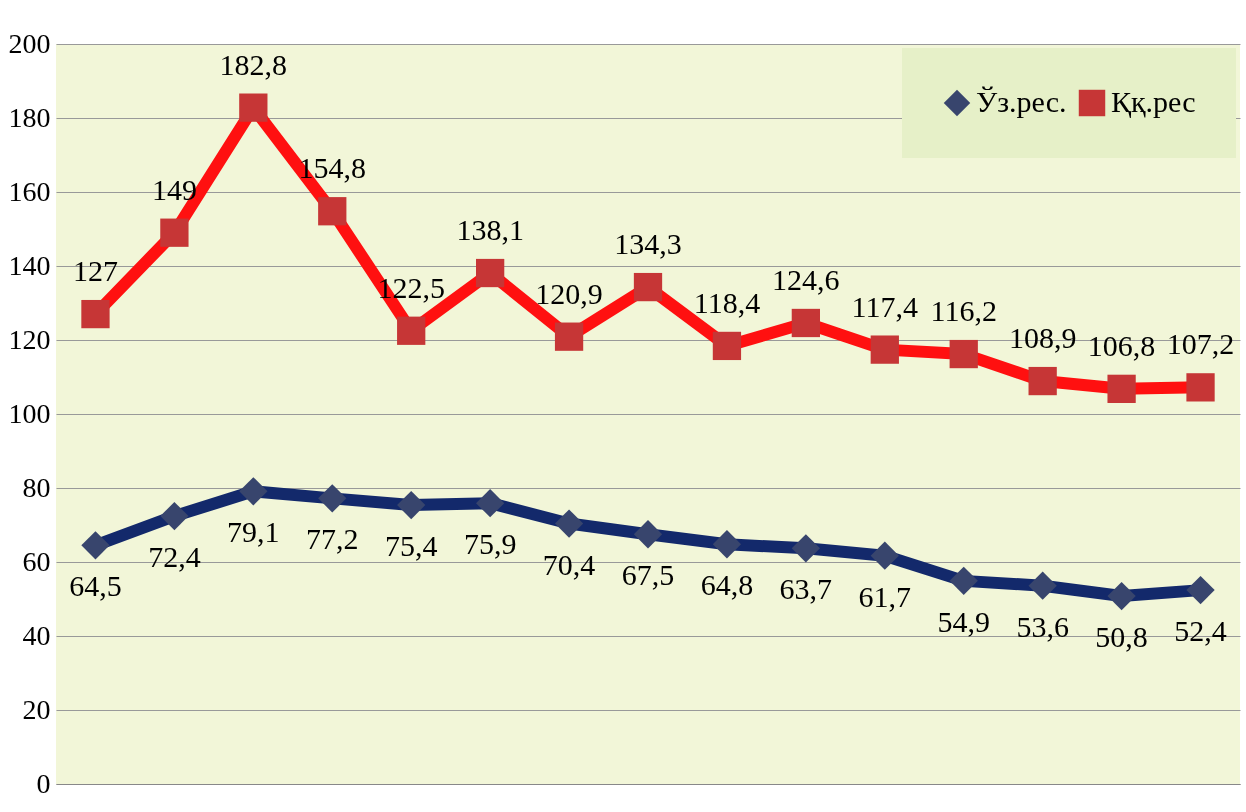  I want to click on y-tick-label: 0, so click(43, 783).